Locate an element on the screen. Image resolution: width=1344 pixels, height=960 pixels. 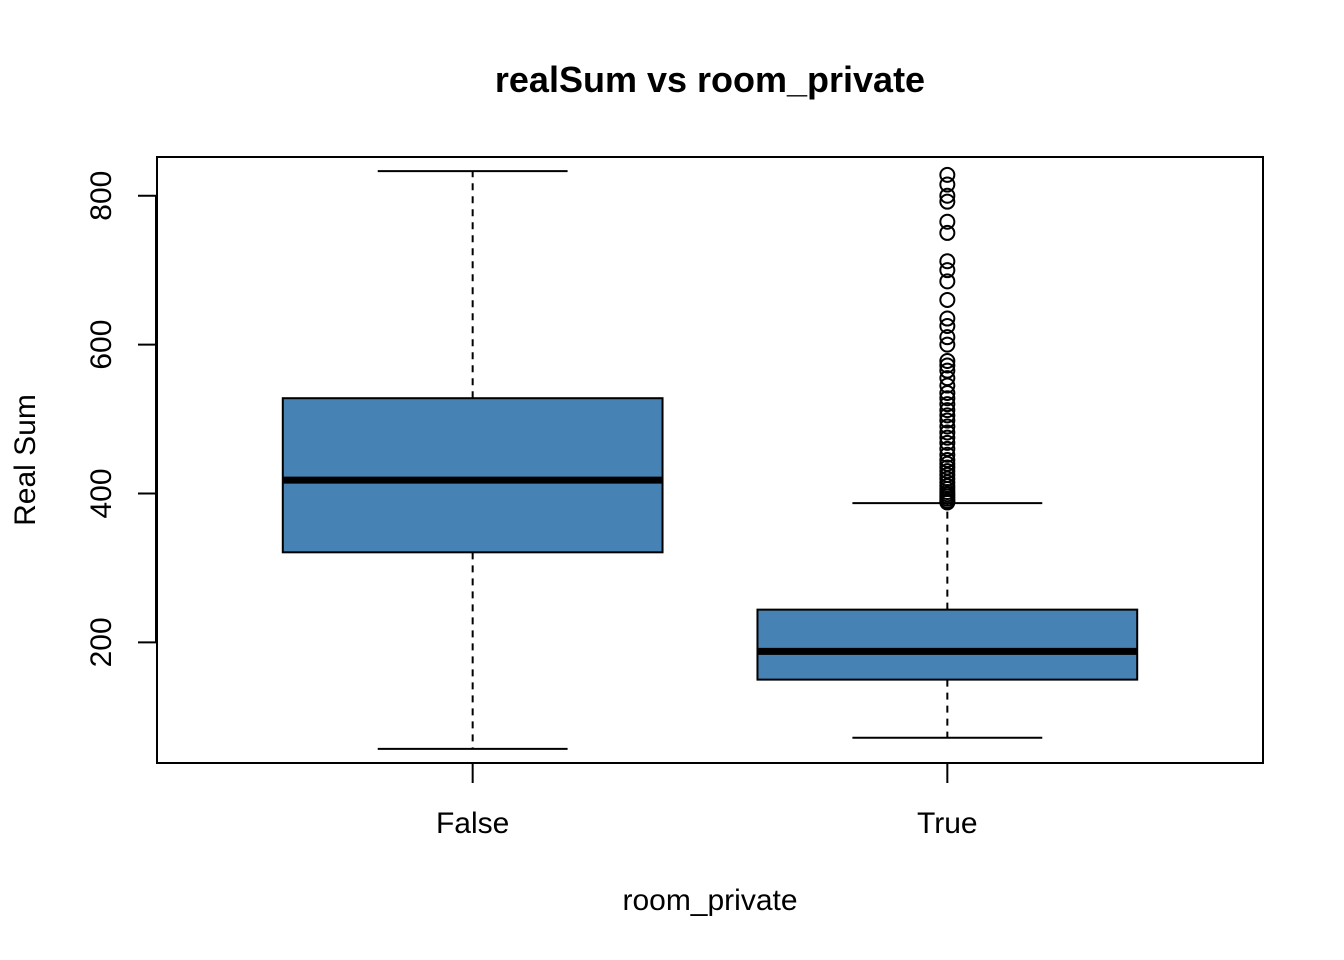
y-tick-label: 400 is located at coordinates (101, 493).